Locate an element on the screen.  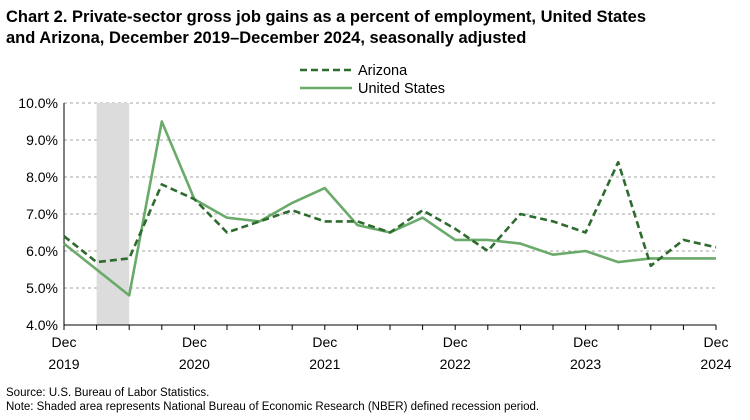
recession-band is located at coordinates (113, 214).